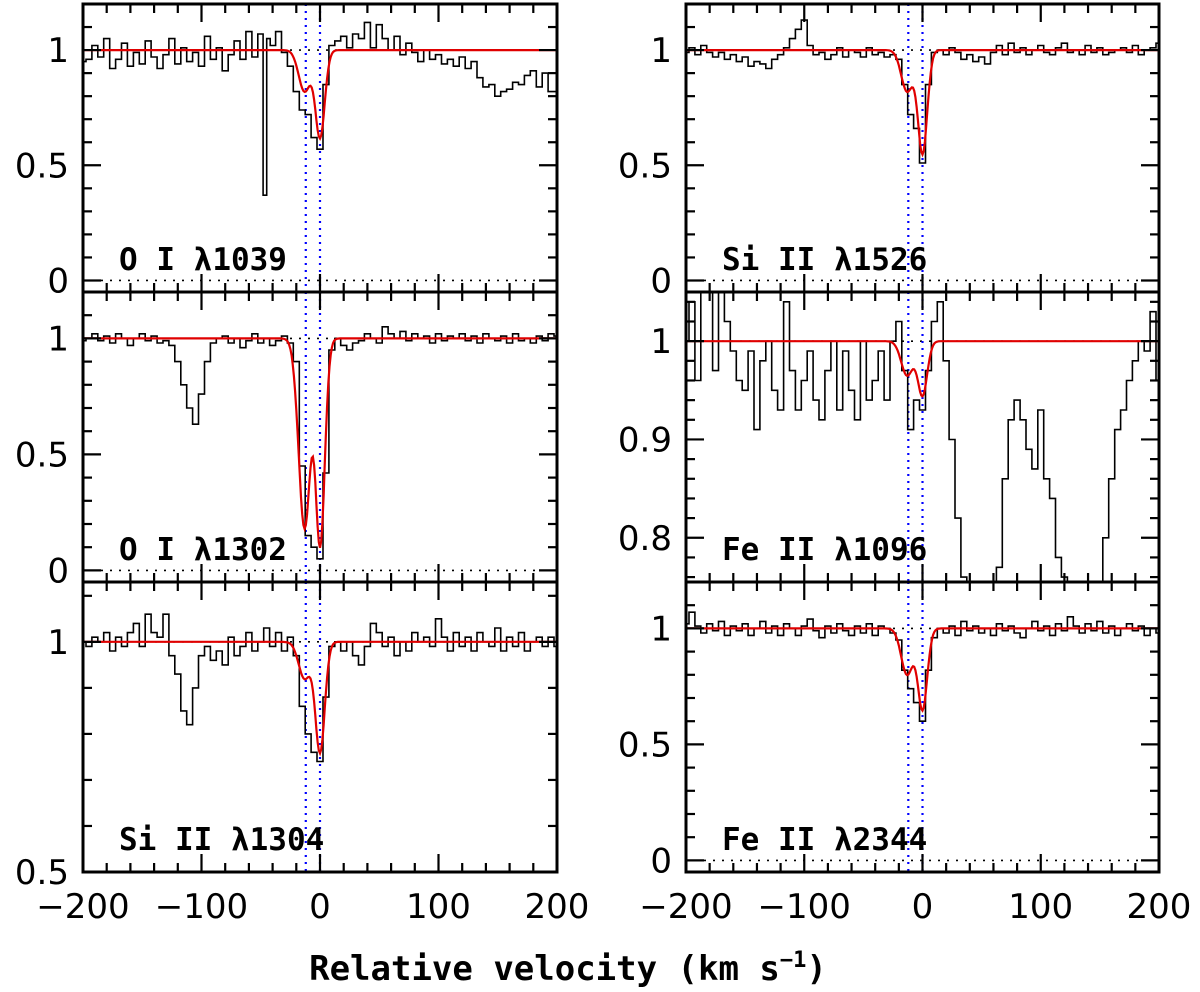  I want to click on spectrum-panel-4: 0.8 0.9 1 Fe II λ1096, so click(889, 437).